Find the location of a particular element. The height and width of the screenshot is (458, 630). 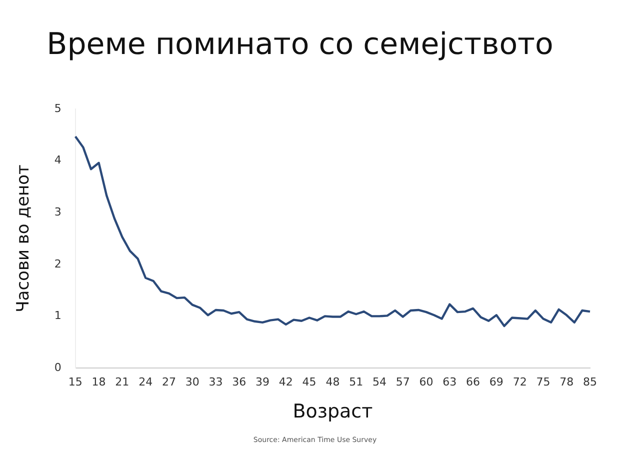

x-tick-label: 36 is located at coordinates (239, 381).